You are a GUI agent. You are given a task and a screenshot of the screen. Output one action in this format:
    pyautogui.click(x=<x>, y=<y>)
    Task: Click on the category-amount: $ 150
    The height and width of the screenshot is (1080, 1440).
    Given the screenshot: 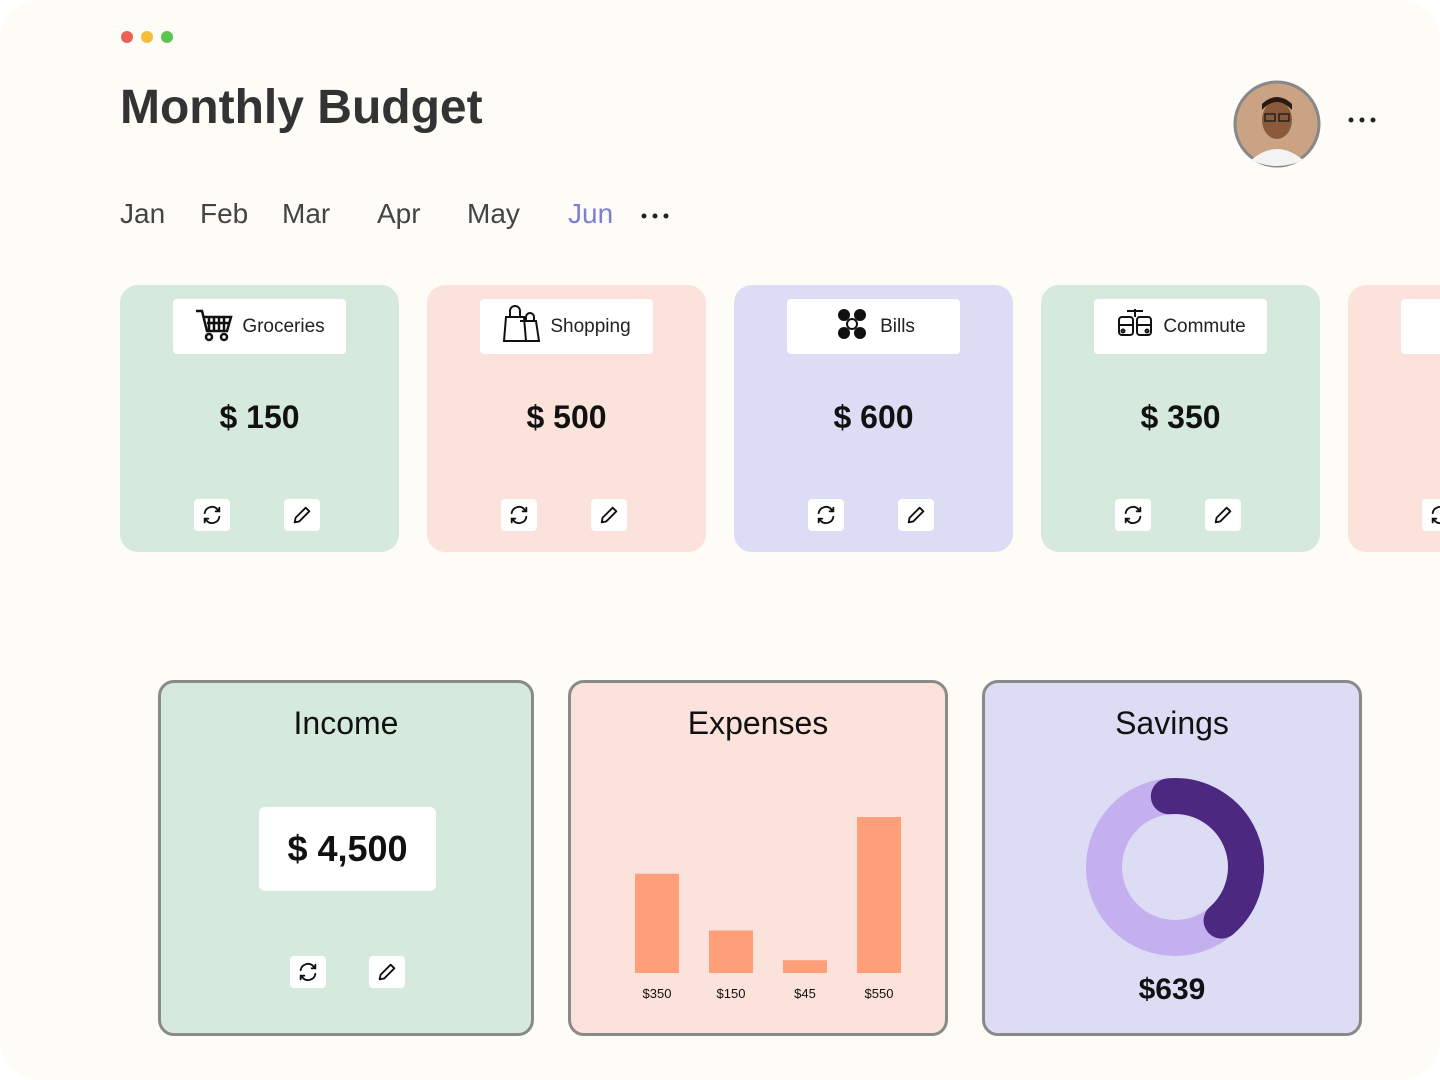 What is the action you would take?
    pyautogui.click(x=259, y=417)
    